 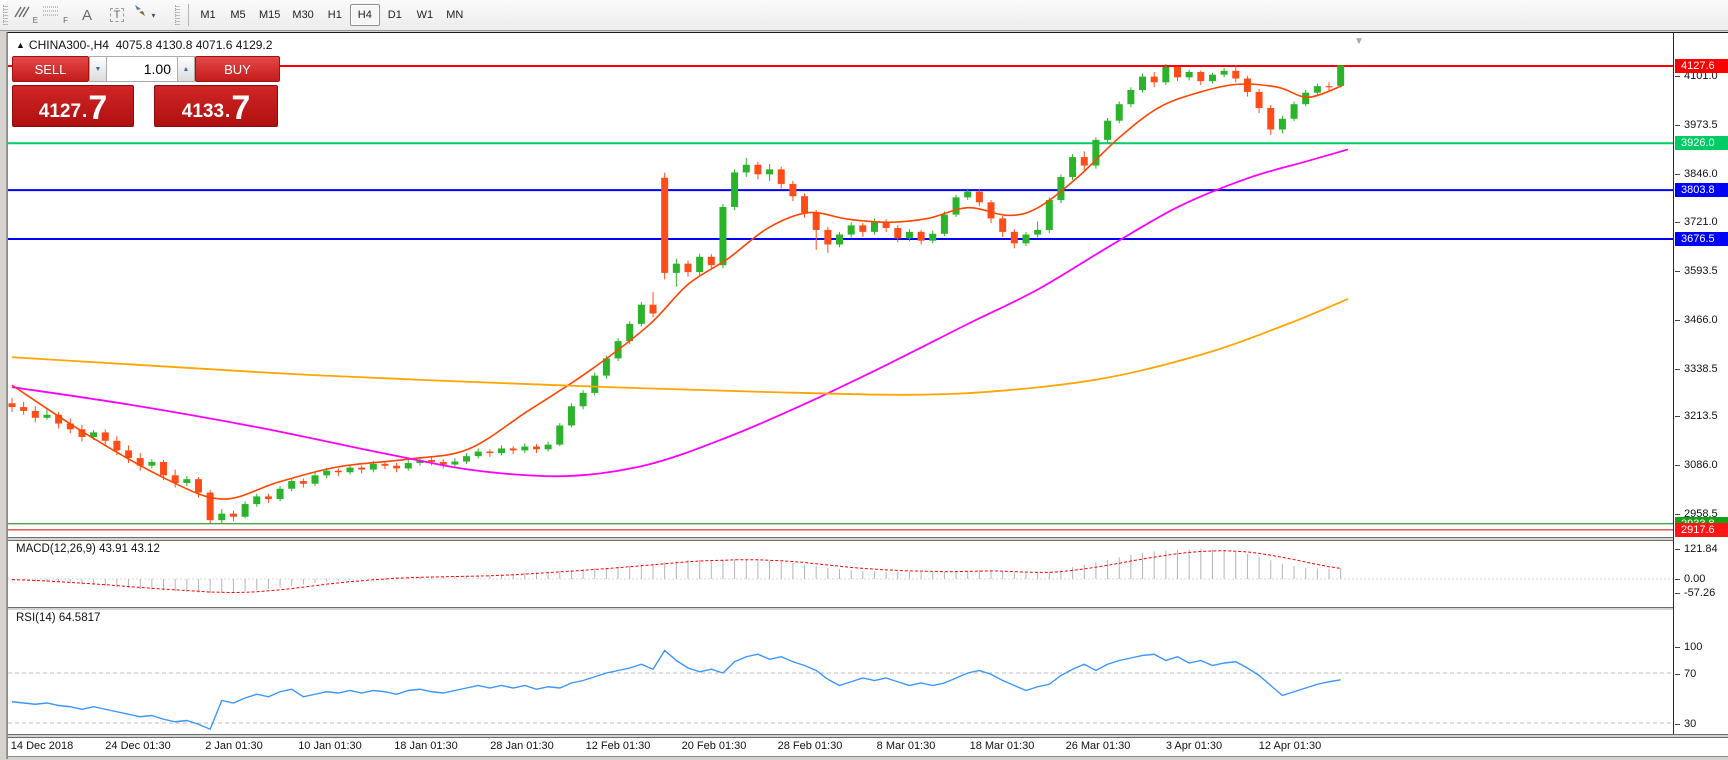 What do you see at coordinates (152, 15) in the screenshot?
I see `arrows-style-dropdown-icon: ▾` at bounding box center [152, 15].